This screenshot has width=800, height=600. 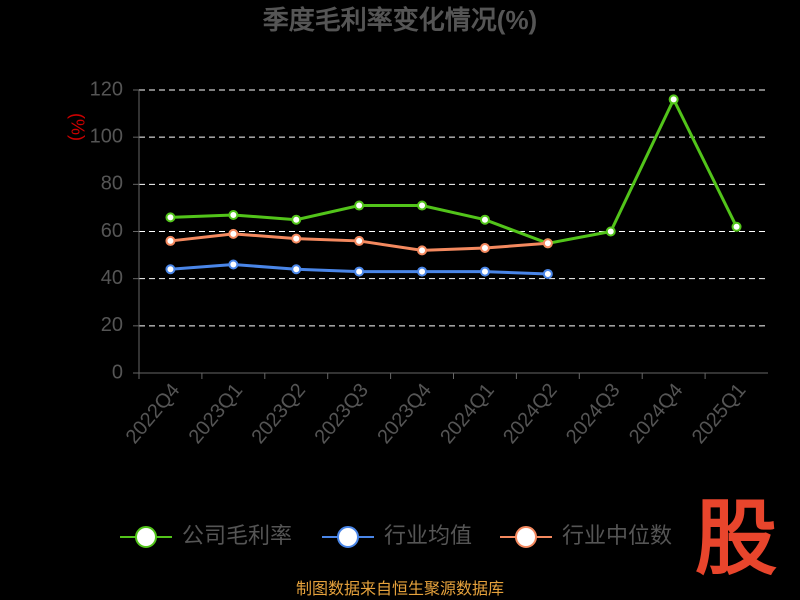 What do you see at coordinates (106, 89) in the screenshot?
I see `y-tick-label: 120` at bounding box center [106, 89].